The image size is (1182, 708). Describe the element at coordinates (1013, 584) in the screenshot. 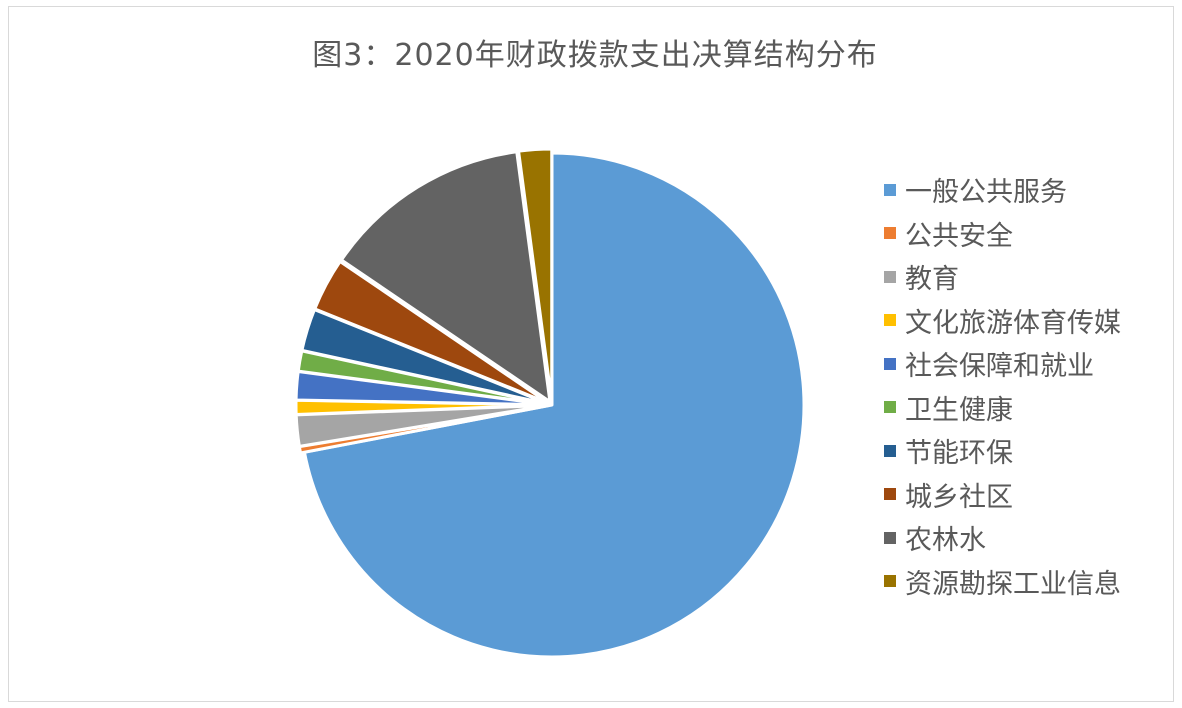

I see `legend-label: 资源勘探工业信息` at that location.